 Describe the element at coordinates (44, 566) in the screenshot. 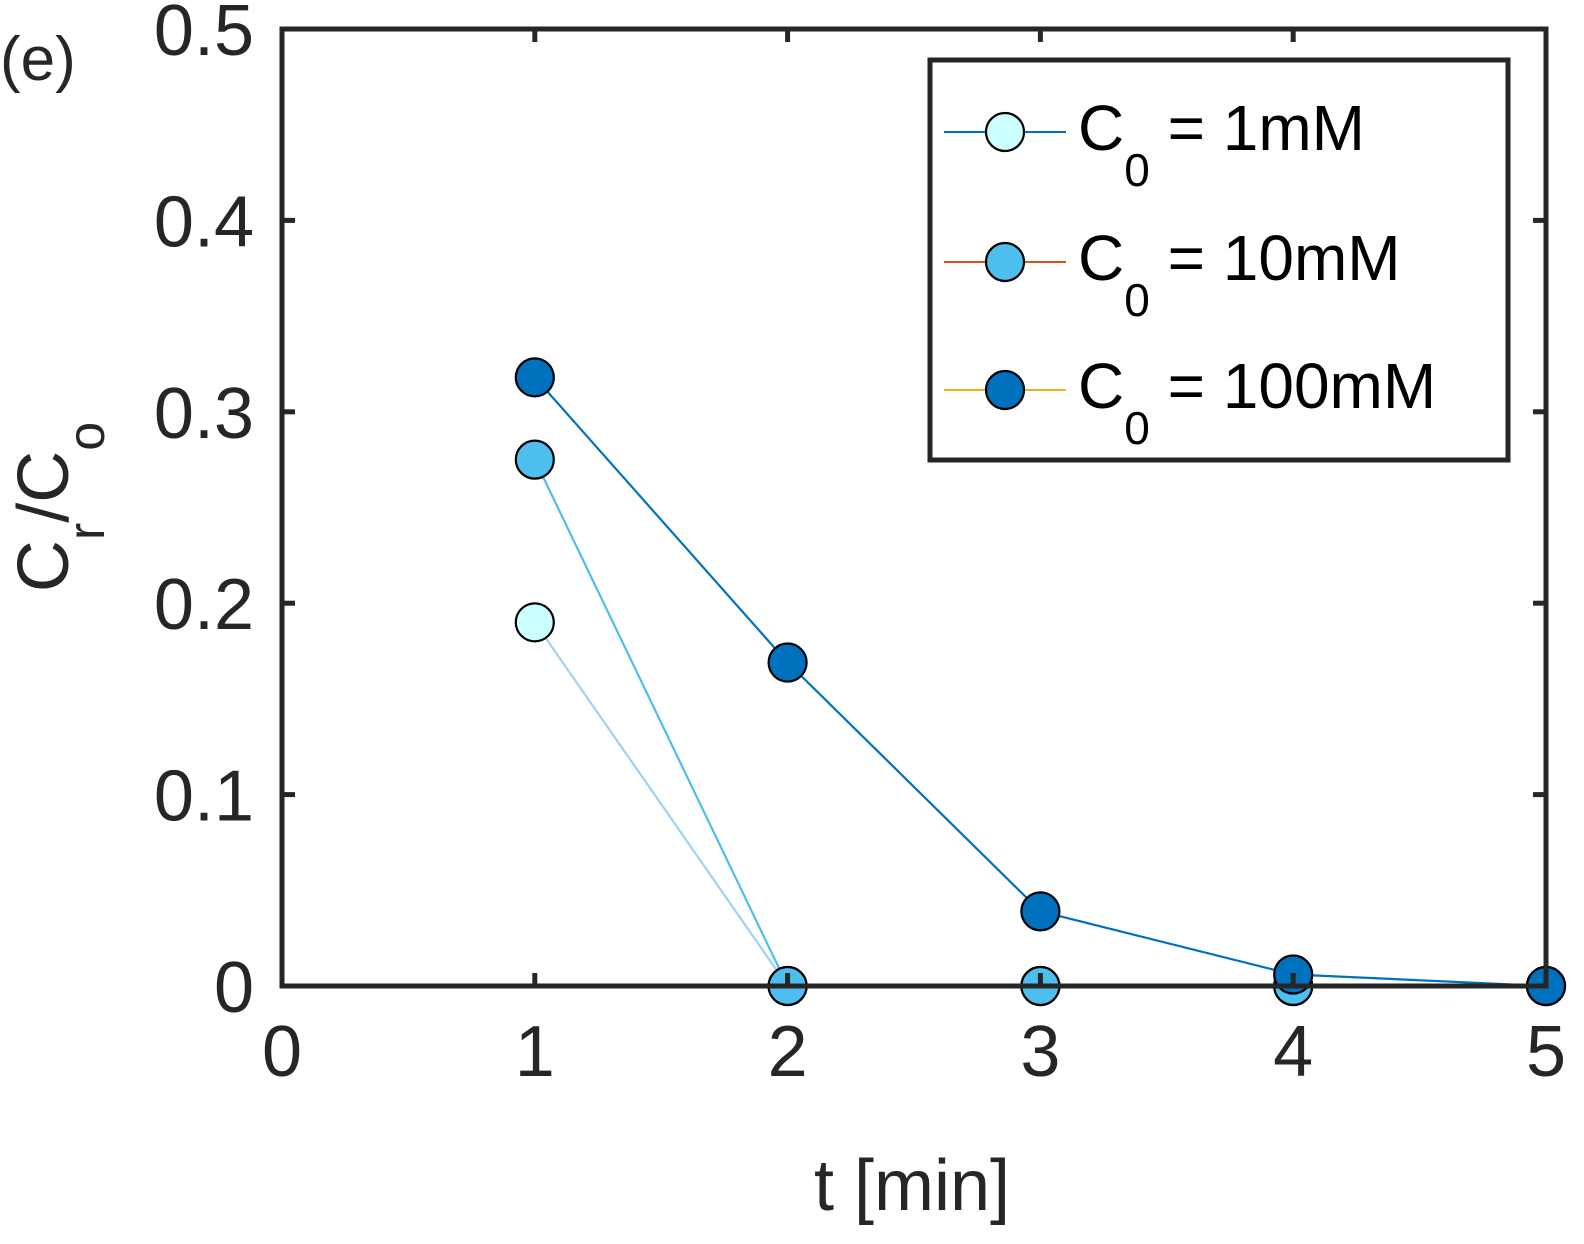

I see `y-label-main: C` at that location.